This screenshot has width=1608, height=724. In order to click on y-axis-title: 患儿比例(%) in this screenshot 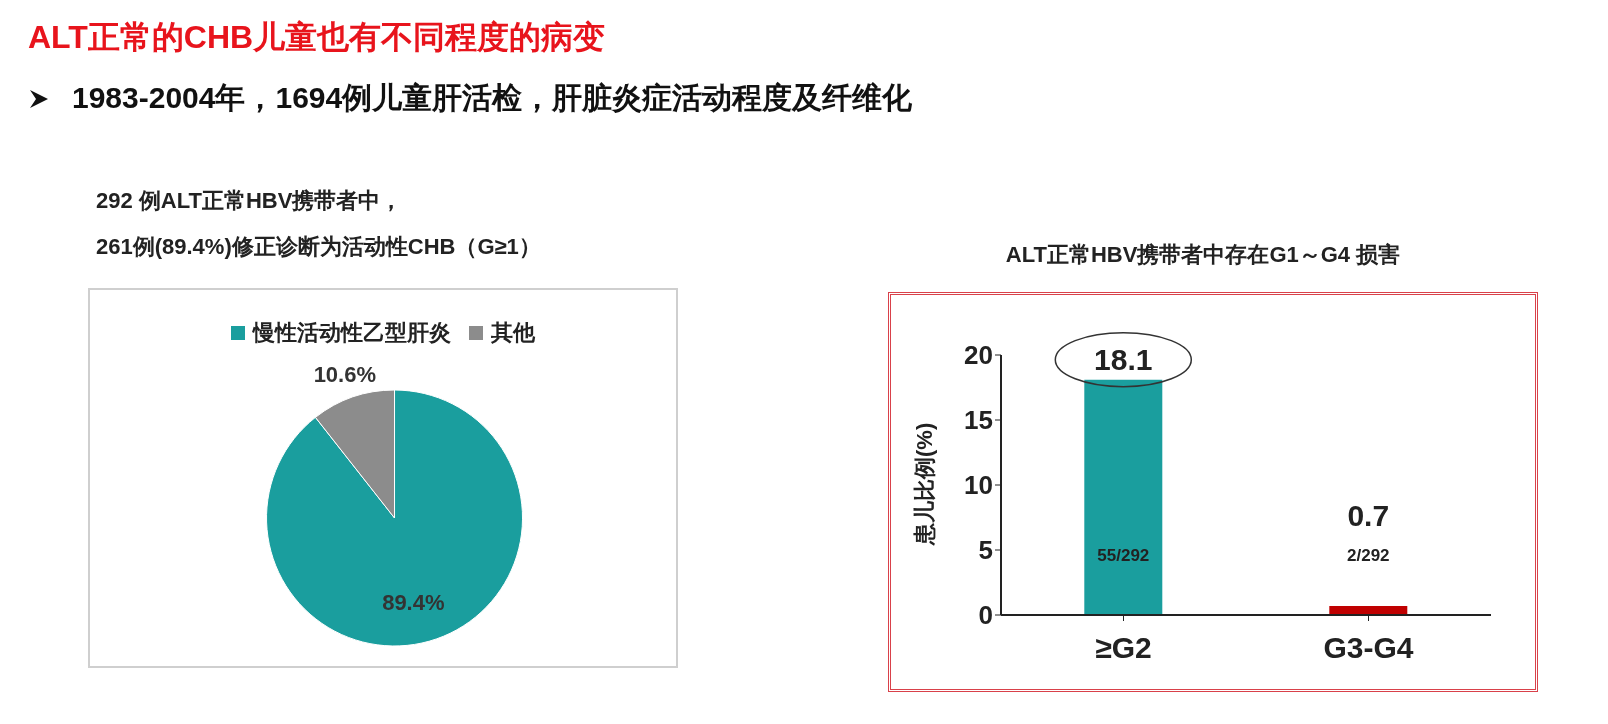, I will do `click(924, 484)`.